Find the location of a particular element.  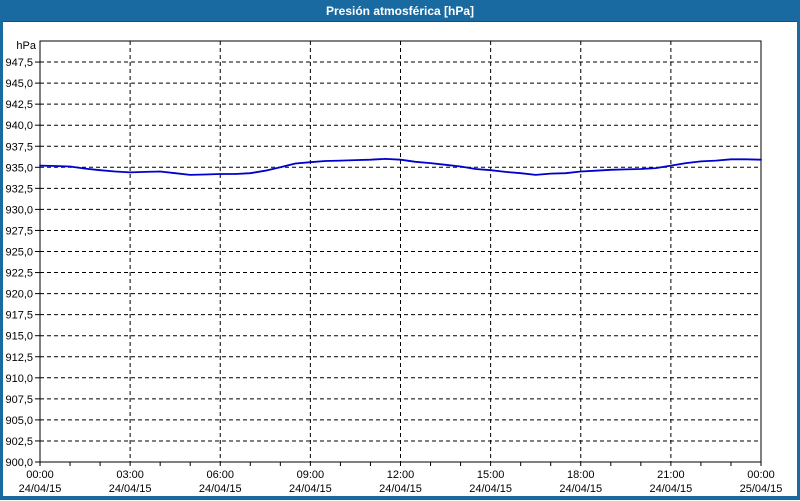

y-tick-label: 942,5 is located at coordinates (19, 105).